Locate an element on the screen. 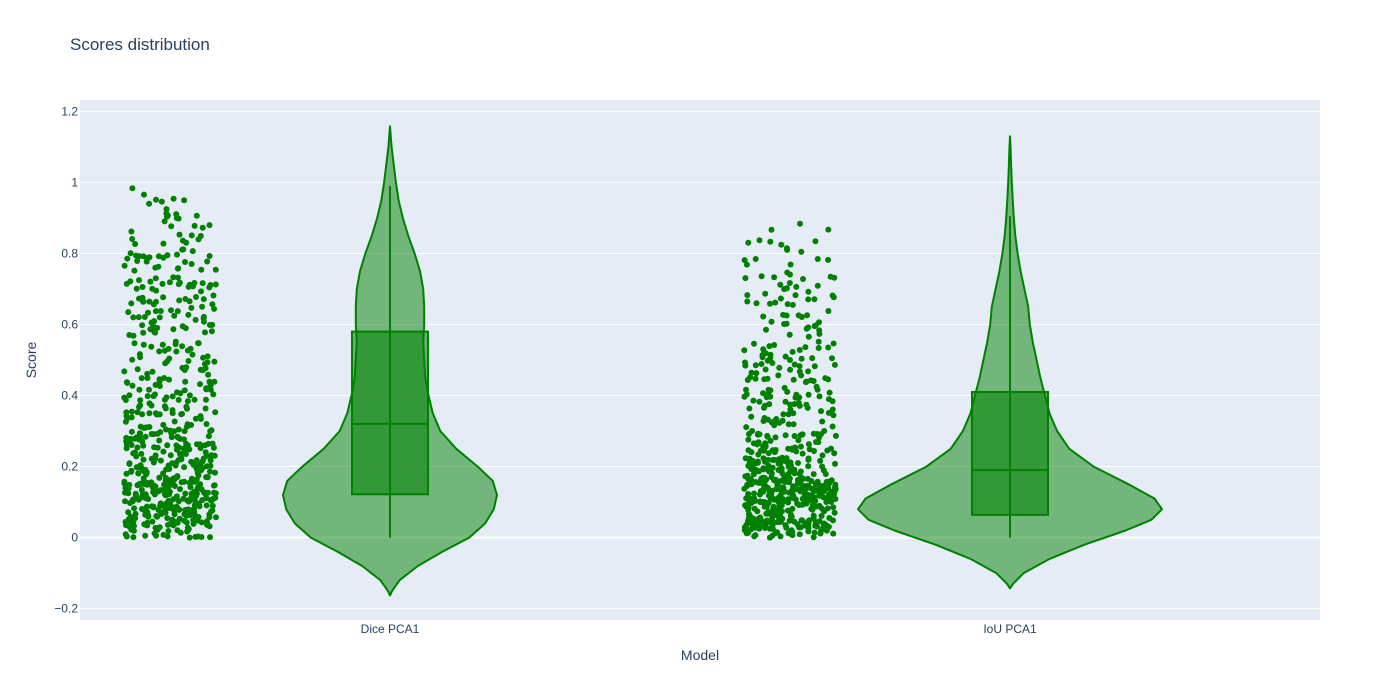 This screenshot has height=700, width=1400. y-axis-title: Score is located at coordinates (31, 360).